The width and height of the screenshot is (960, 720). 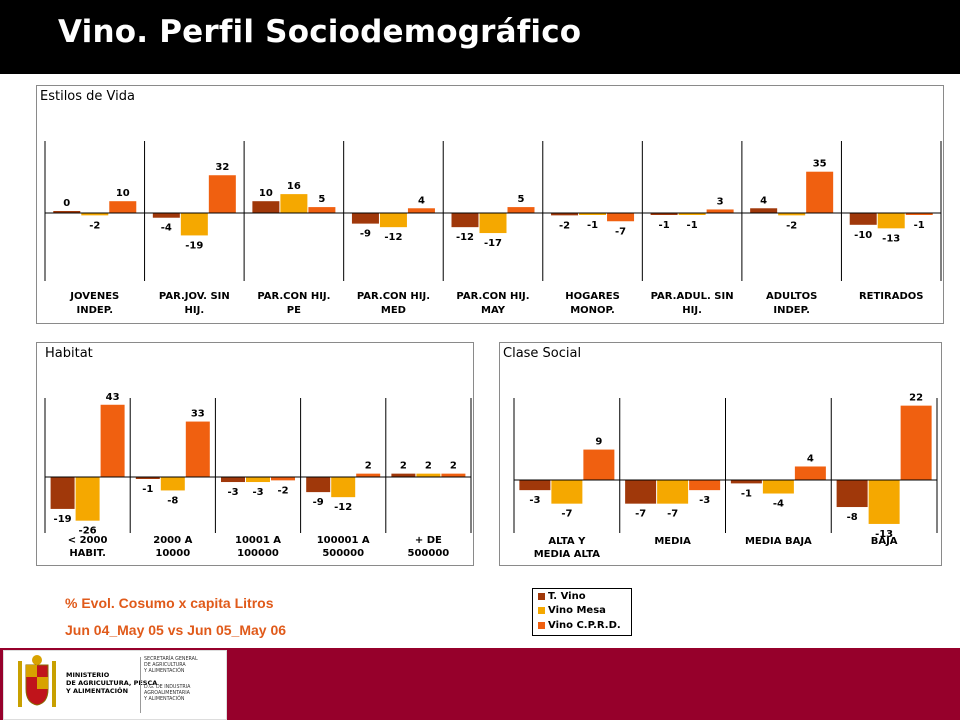 What do you see at coordinates (266, 193) in the screenshot?
I see `data-label: 10` at bounding box center [266, 193].